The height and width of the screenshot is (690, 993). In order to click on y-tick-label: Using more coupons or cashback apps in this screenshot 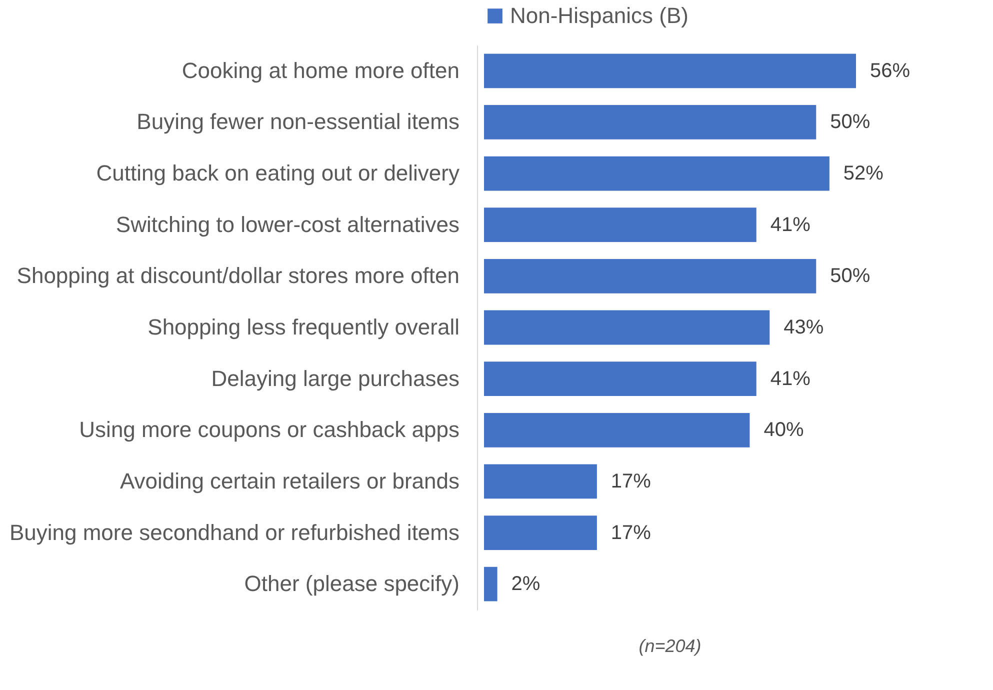, I will do `click(269, 429)`.